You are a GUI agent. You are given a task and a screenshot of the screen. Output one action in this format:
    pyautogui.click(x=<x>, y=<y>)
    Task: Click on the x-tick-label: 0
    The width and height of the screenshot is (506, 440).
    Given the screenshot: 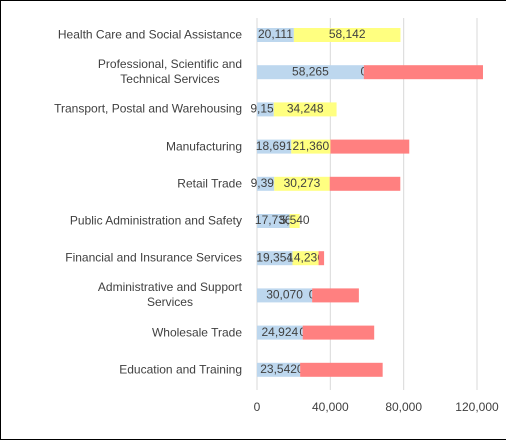 What is the action you would take?
    pyautogui.click(x=257, y=407)
    